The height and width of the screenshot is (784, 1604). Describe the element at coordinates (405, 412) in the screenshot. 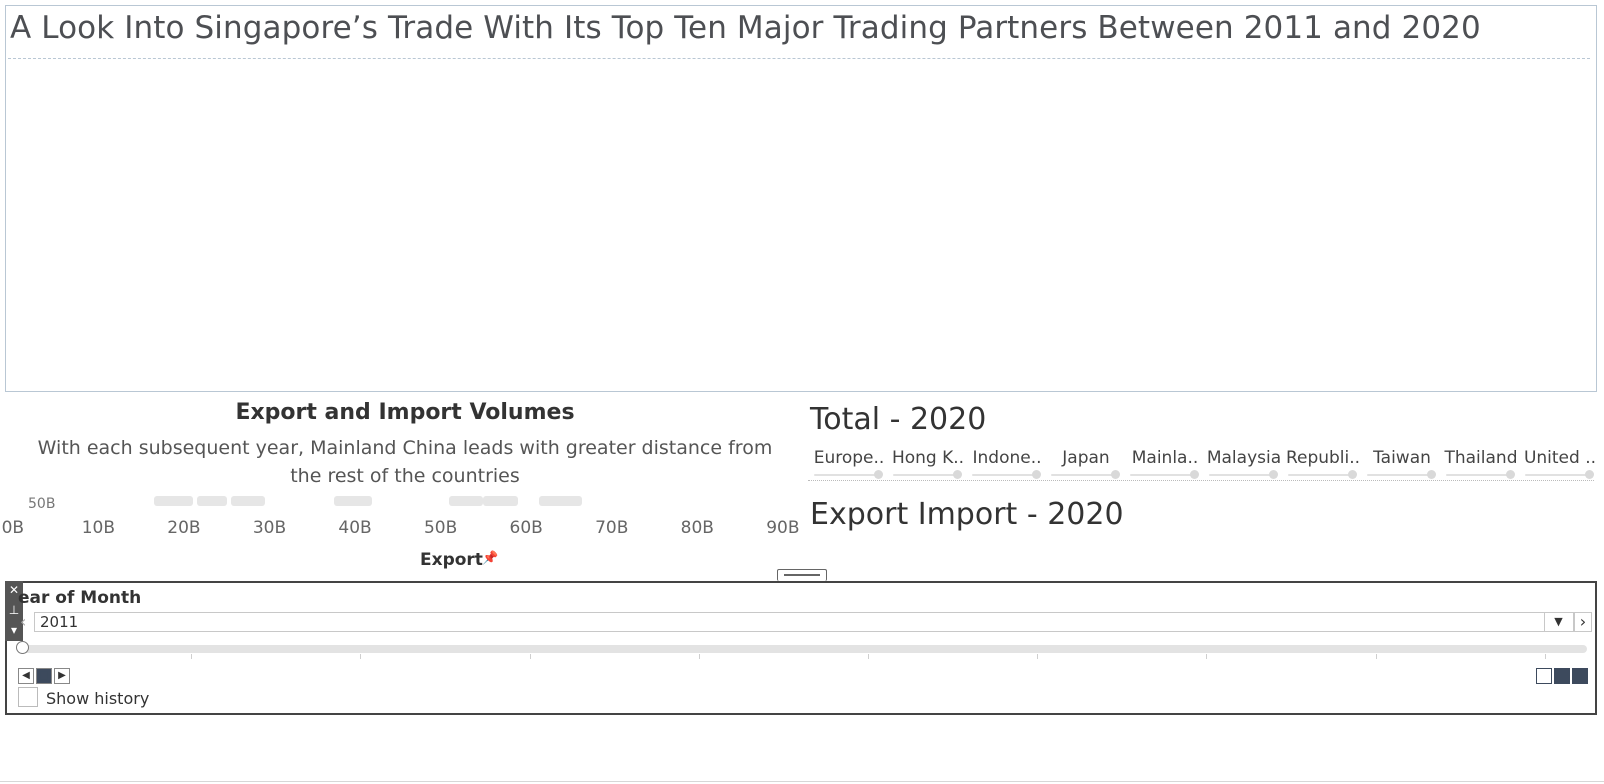

I see `export-chart-title: Export and Import Volumes` at that location.